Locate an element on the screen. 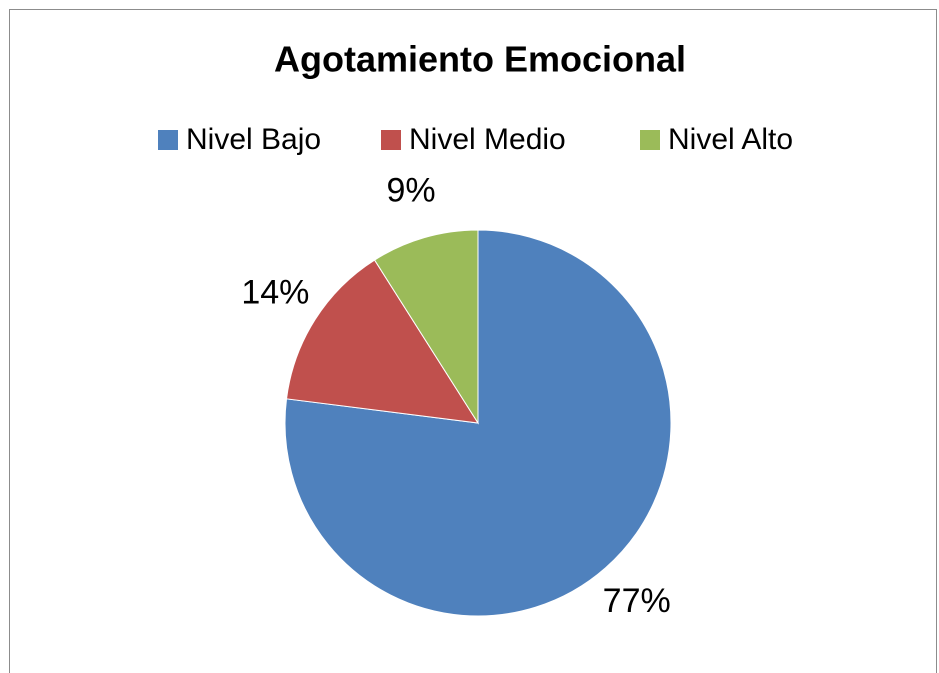  legend-label: Nivel Alto is located at coordinates (730, 139).